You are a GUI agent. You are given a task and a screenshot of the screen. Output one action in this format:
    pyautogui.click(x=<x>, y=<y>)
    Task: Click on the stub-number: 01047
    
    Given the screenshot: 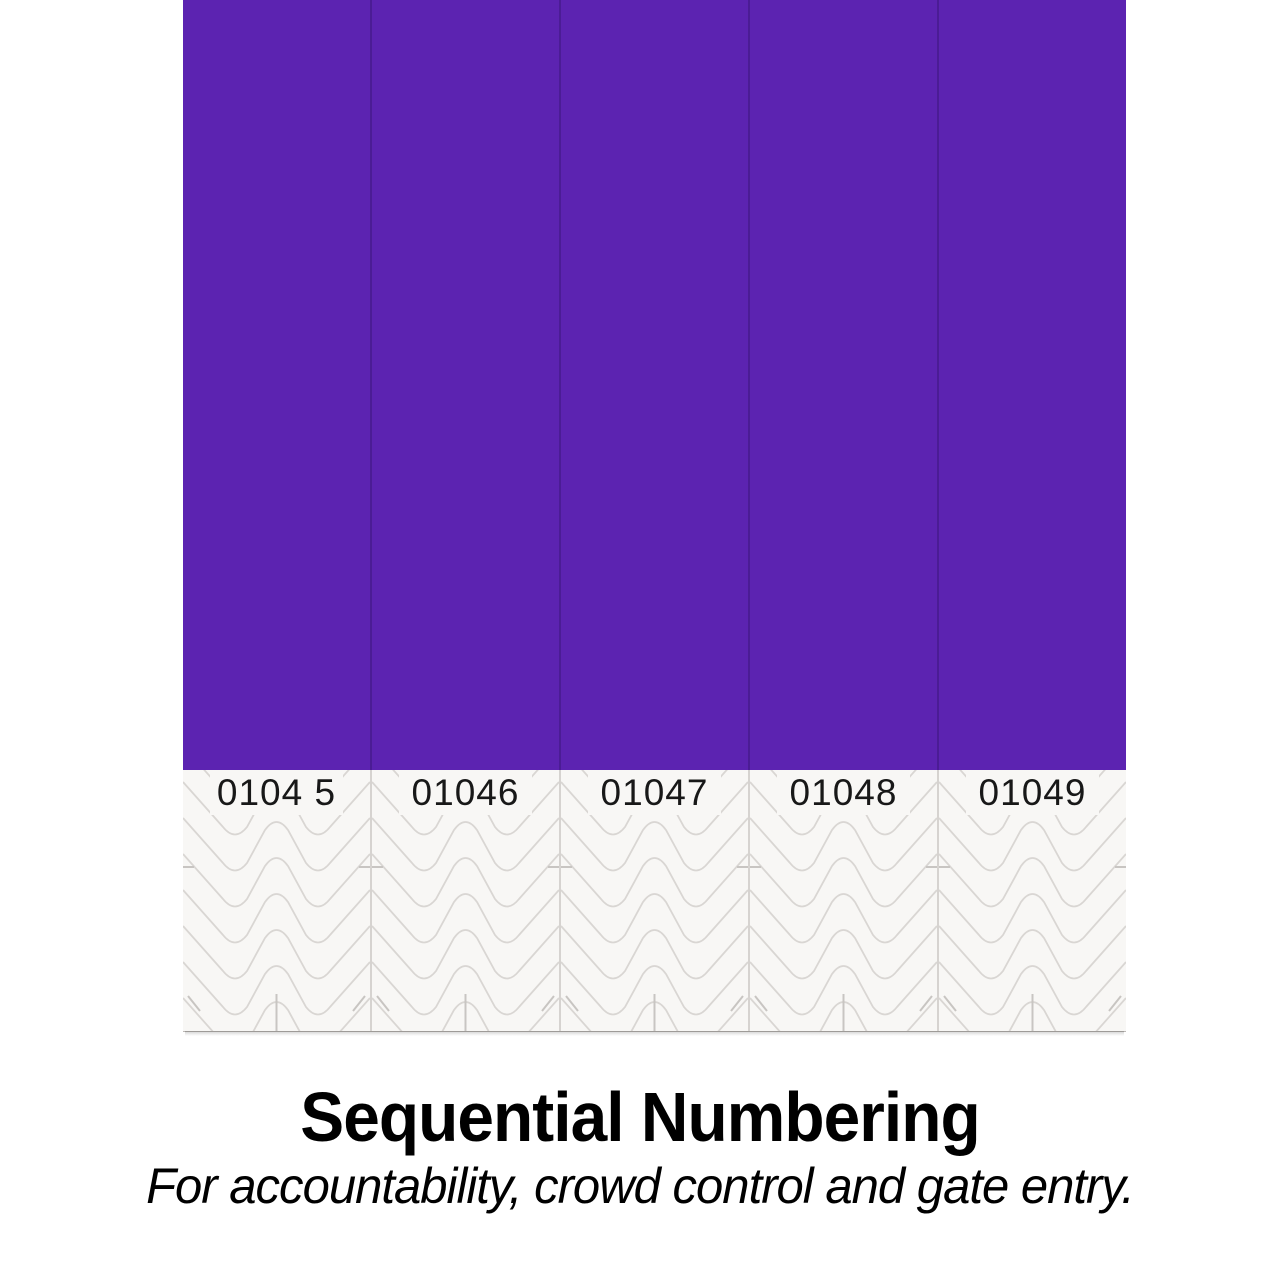 What is the action you would take?
    pyautogui.click(x=654, y=792)
    